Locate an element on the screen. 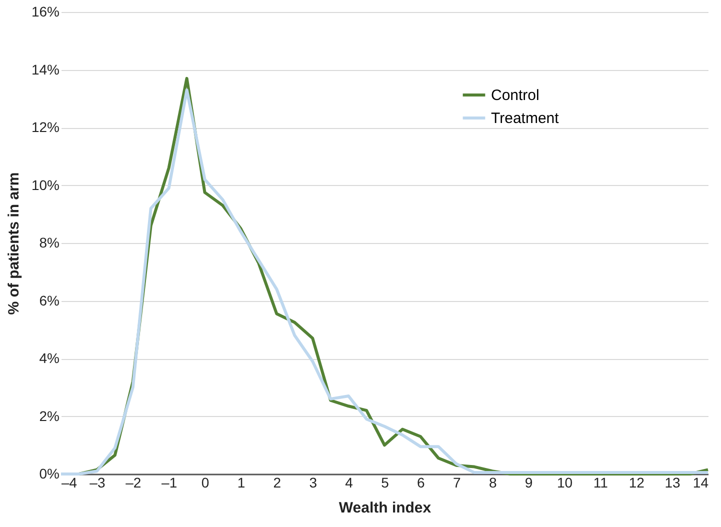 The width and height of the screenshot is (721, 527). y-tick-label: 16% is located at coordinates (45, 12).